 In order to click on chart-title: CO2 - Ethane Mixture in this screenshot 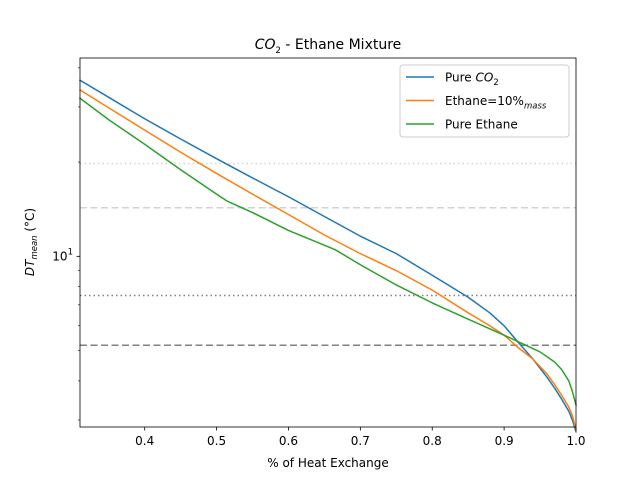, I will do `click(328, 46)`.